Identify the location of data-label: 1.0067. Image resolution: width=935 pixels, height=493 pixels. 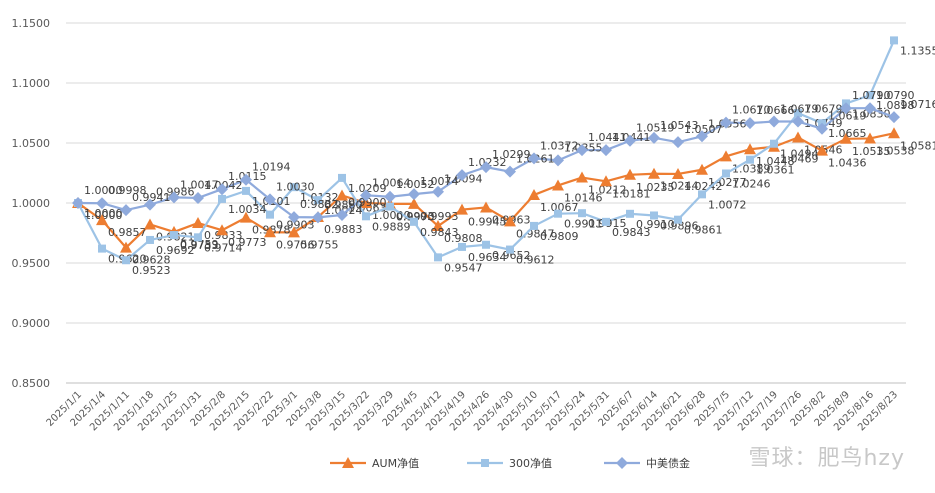
(559, 207).